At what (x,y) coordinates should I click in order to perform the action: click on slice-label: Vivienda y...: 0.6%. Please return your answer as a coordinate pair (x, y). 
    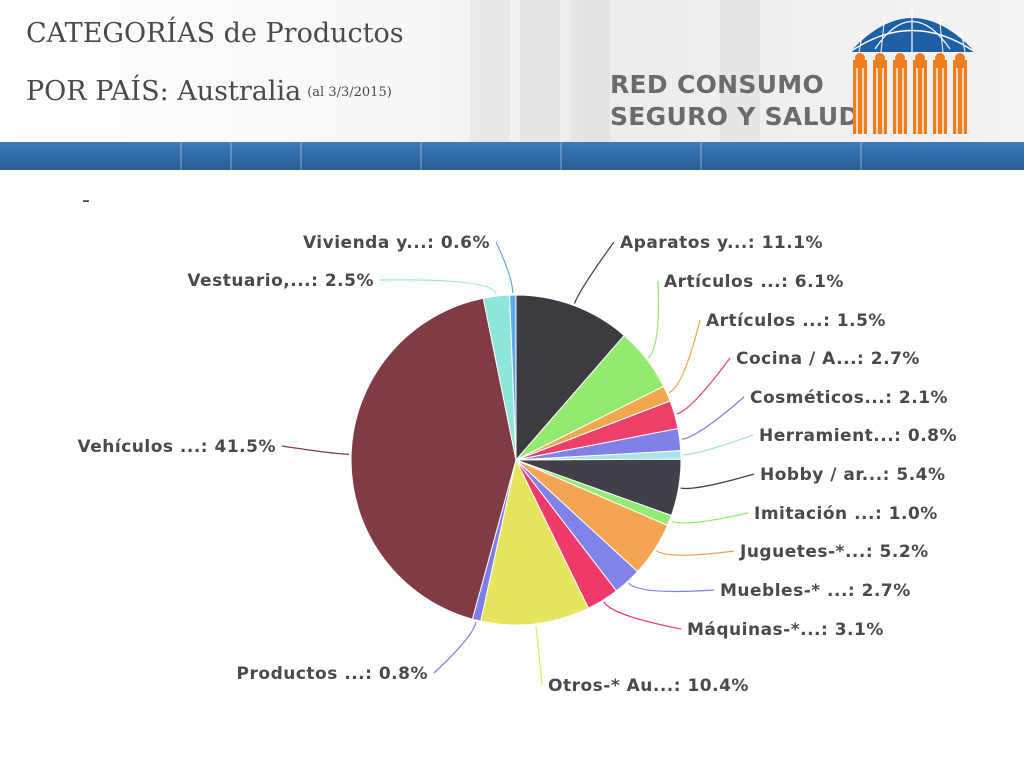
    Looking at the image, I should click on (396, 243).